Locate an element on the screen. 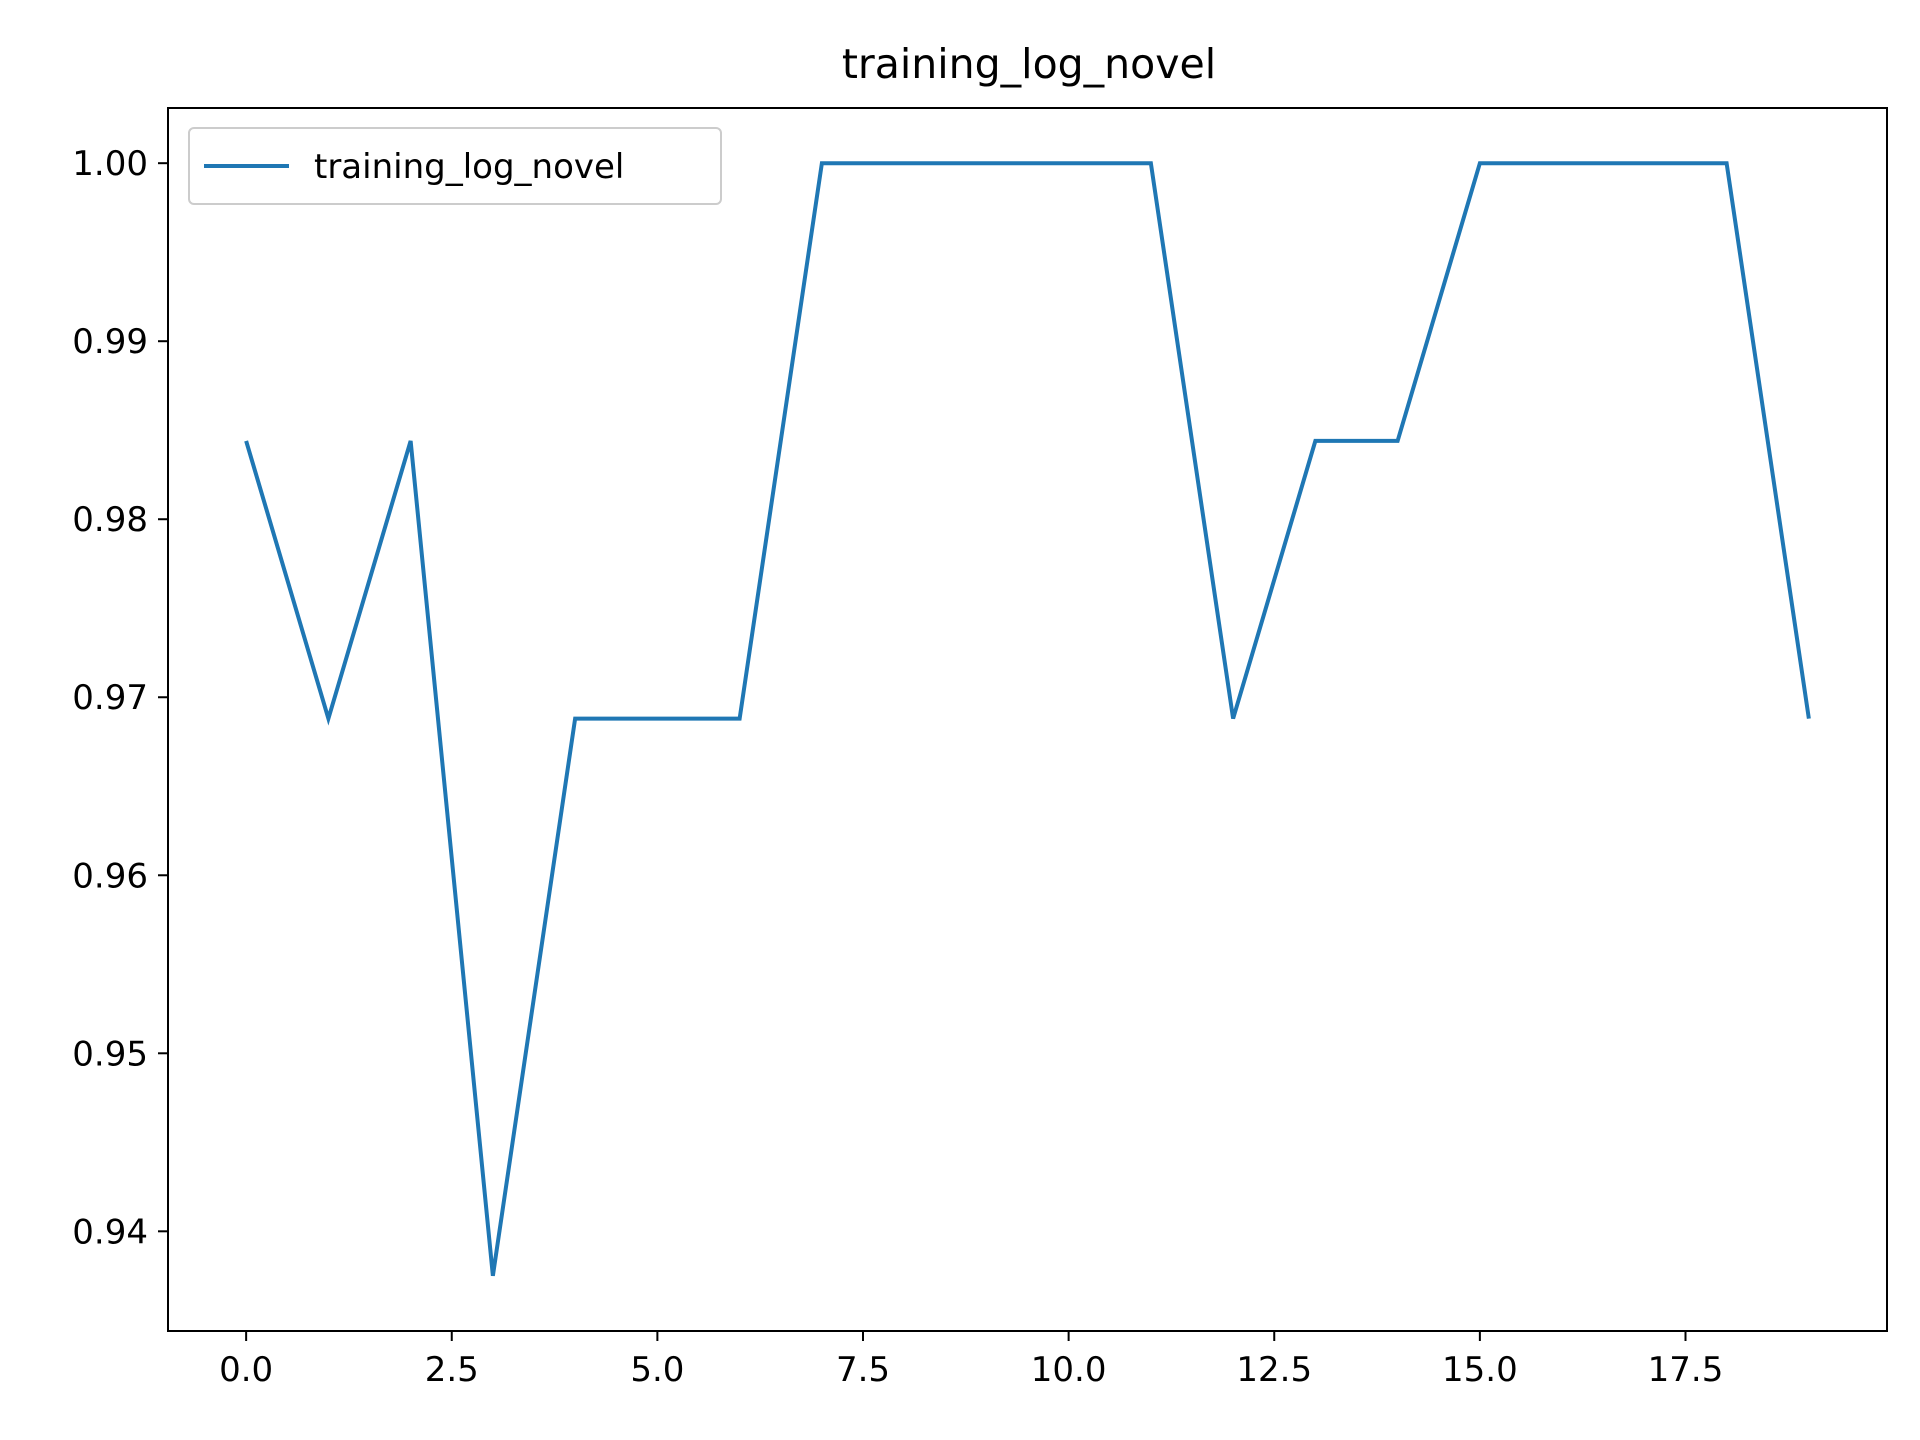 The image size is (1920, 1440). y-tick-label: 0.97 is located at coordinates (110, 698).